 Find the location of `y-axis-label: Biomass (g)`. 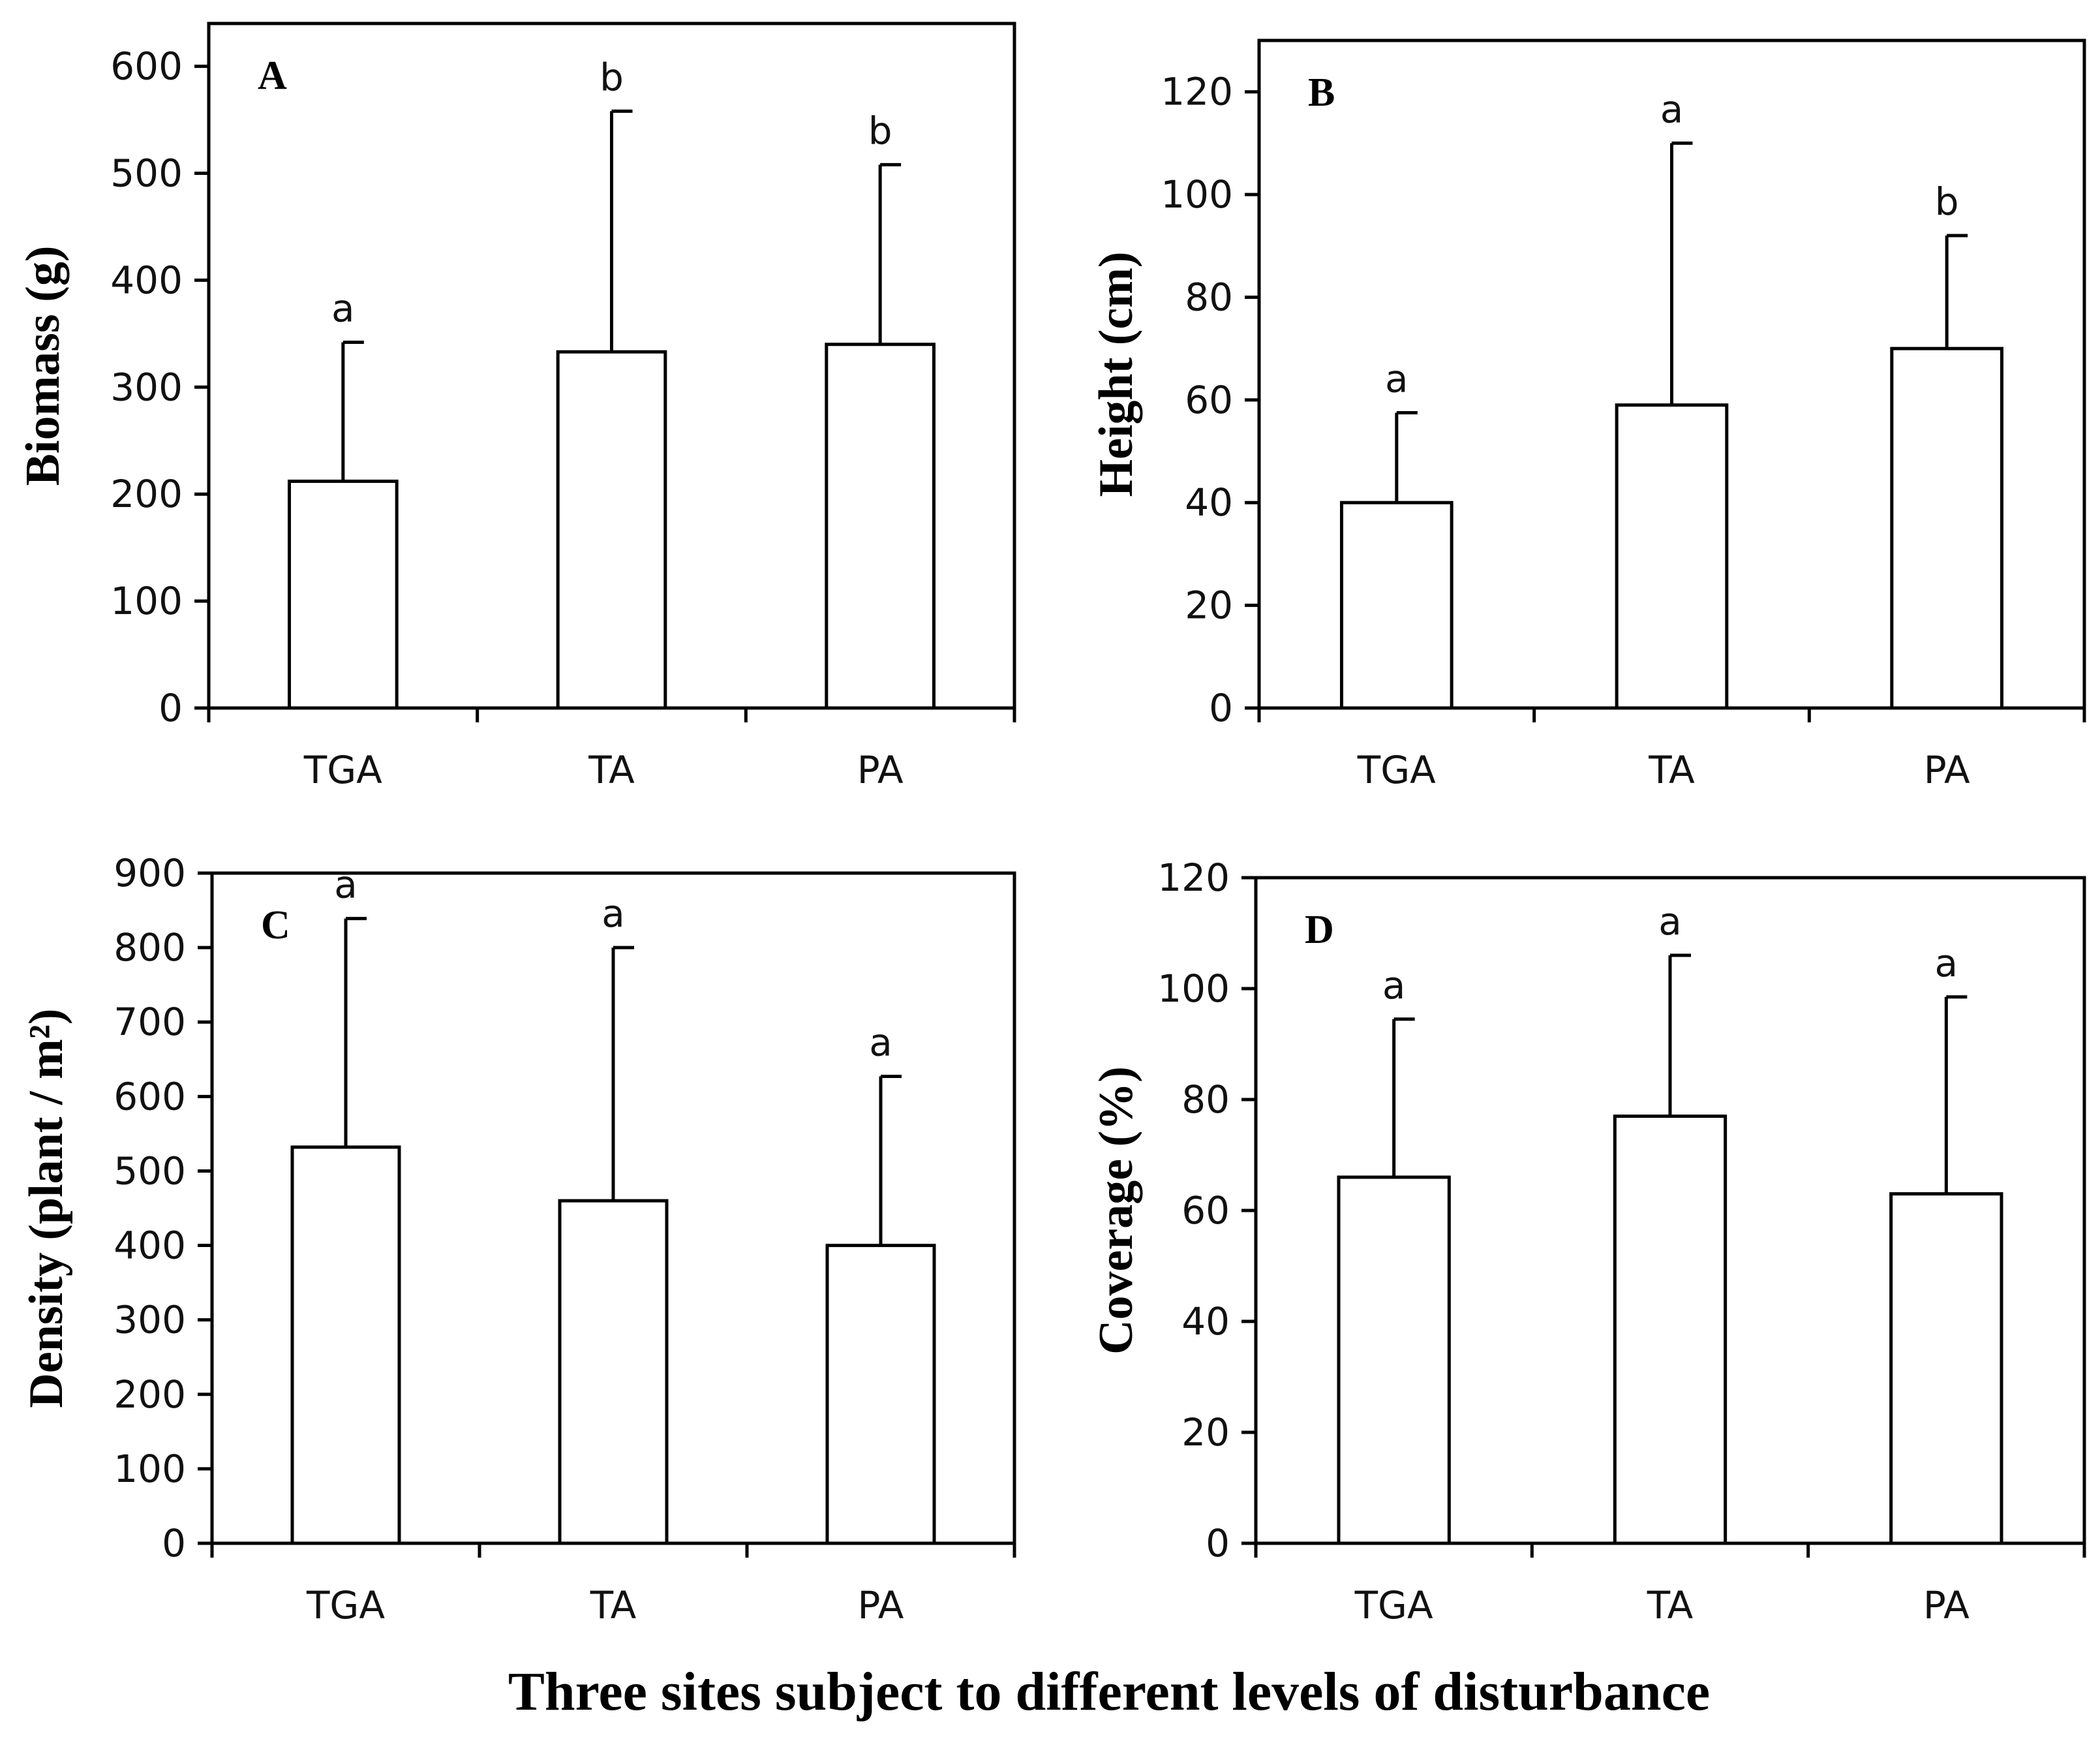

y-axis-label: Biomass (g) is located at coordinates (43, 366).